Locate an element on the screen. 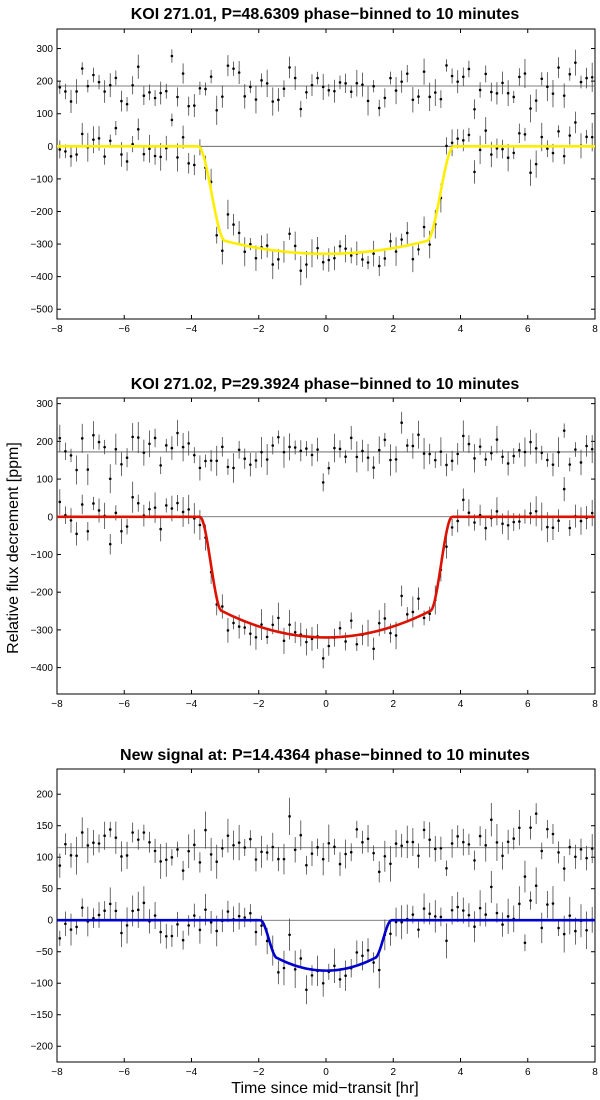 This screenshot has height=1100, width=600. x-tick-label: 6 is located at coordinates (528, 329).